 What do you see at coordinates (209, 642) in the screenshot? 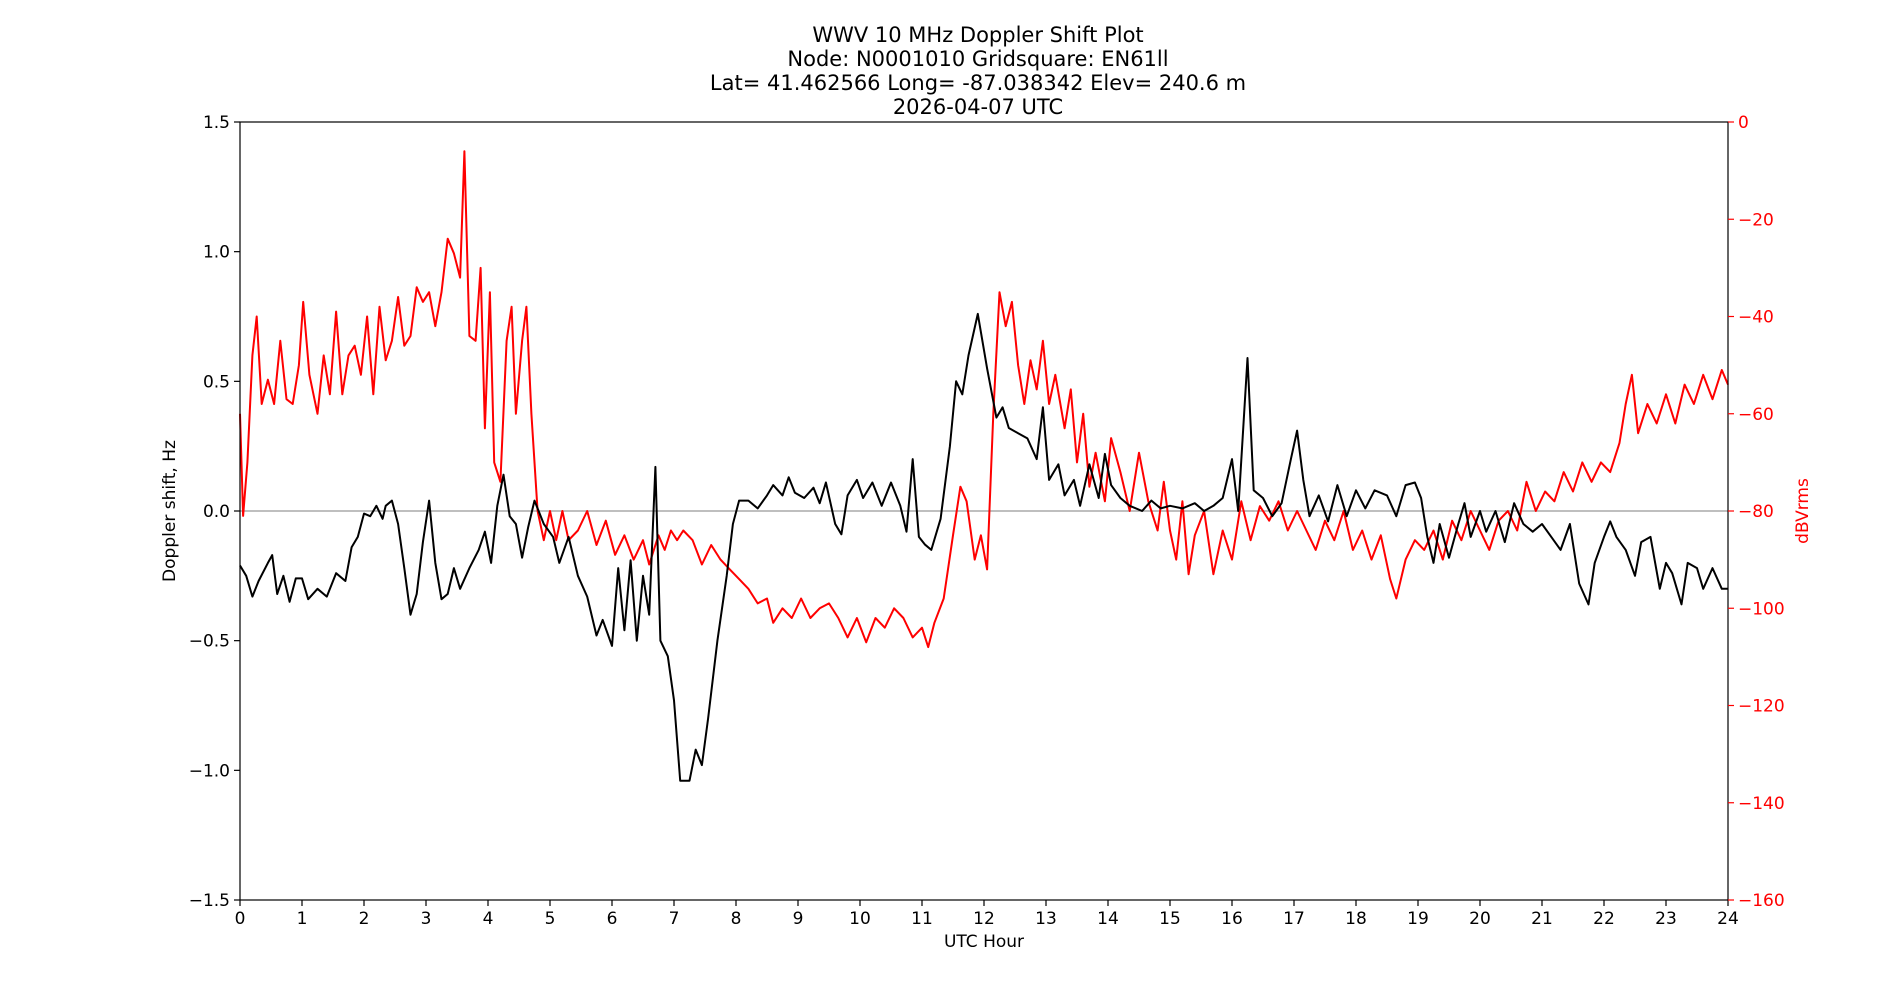
I see `left-y-tick-label: −0.5` at bounding box center [209, 642].